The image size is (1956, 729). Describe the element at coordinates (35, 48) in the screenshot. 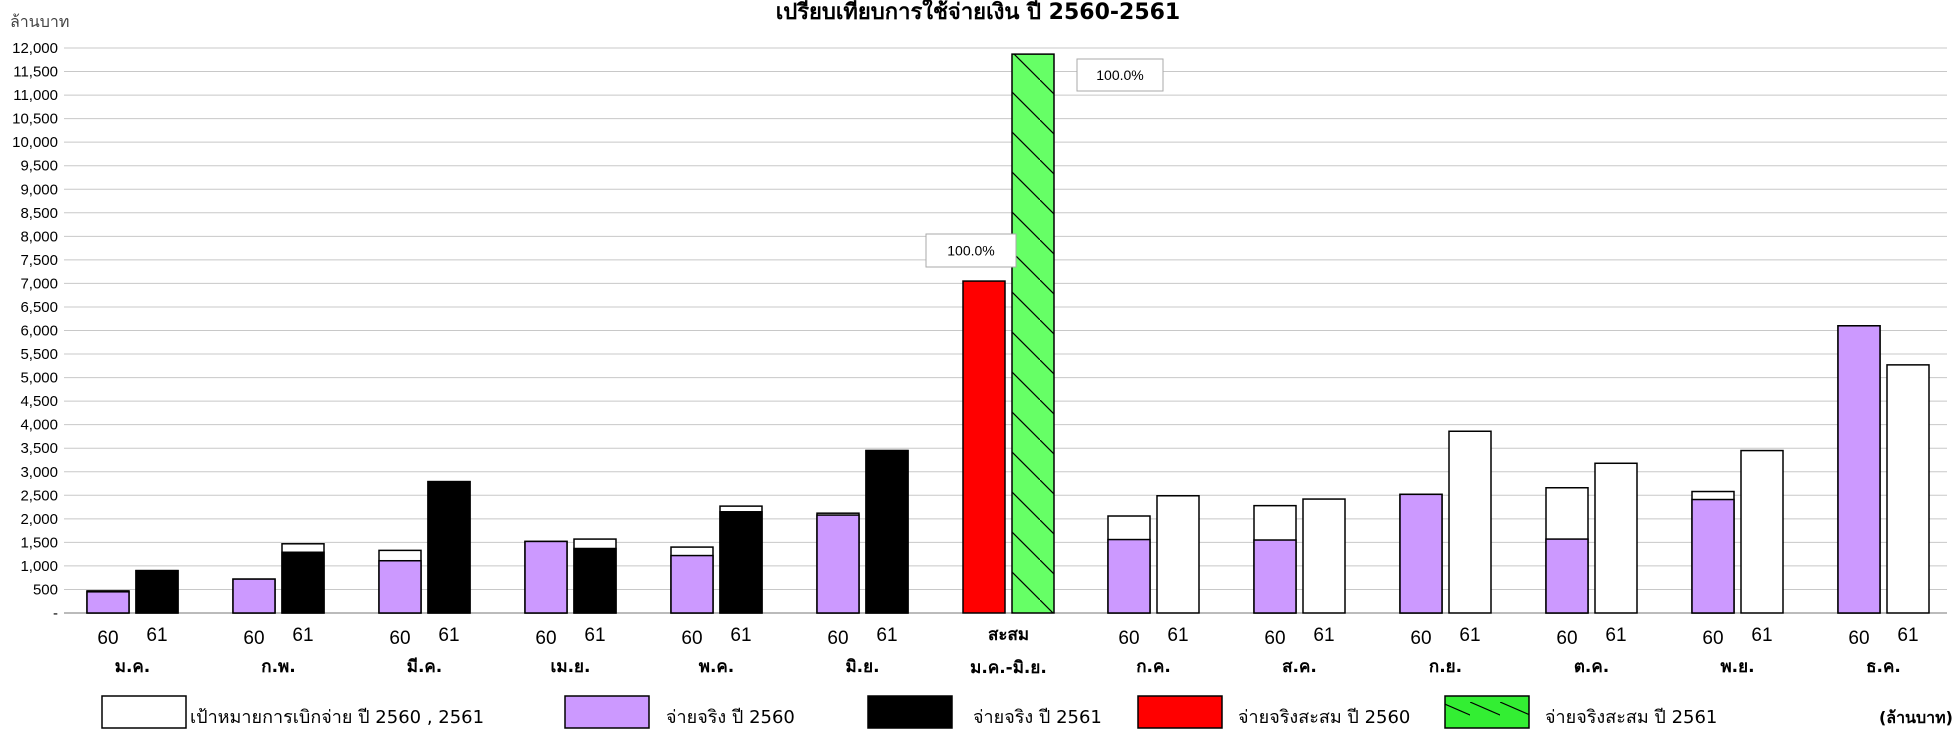

I see `y-tick-label: 12,000` at that location.